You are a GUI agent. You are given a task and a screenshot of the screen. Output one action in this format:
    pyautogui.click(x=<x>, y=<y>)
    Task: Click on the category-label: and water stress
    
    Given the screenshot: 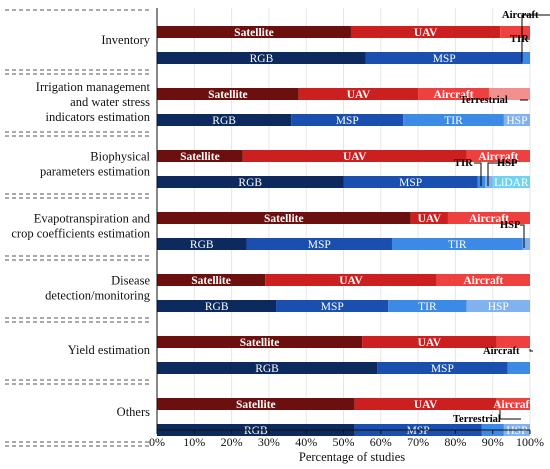 What is the action you would take?
    pyautogui.click(x=110, y=102)
    